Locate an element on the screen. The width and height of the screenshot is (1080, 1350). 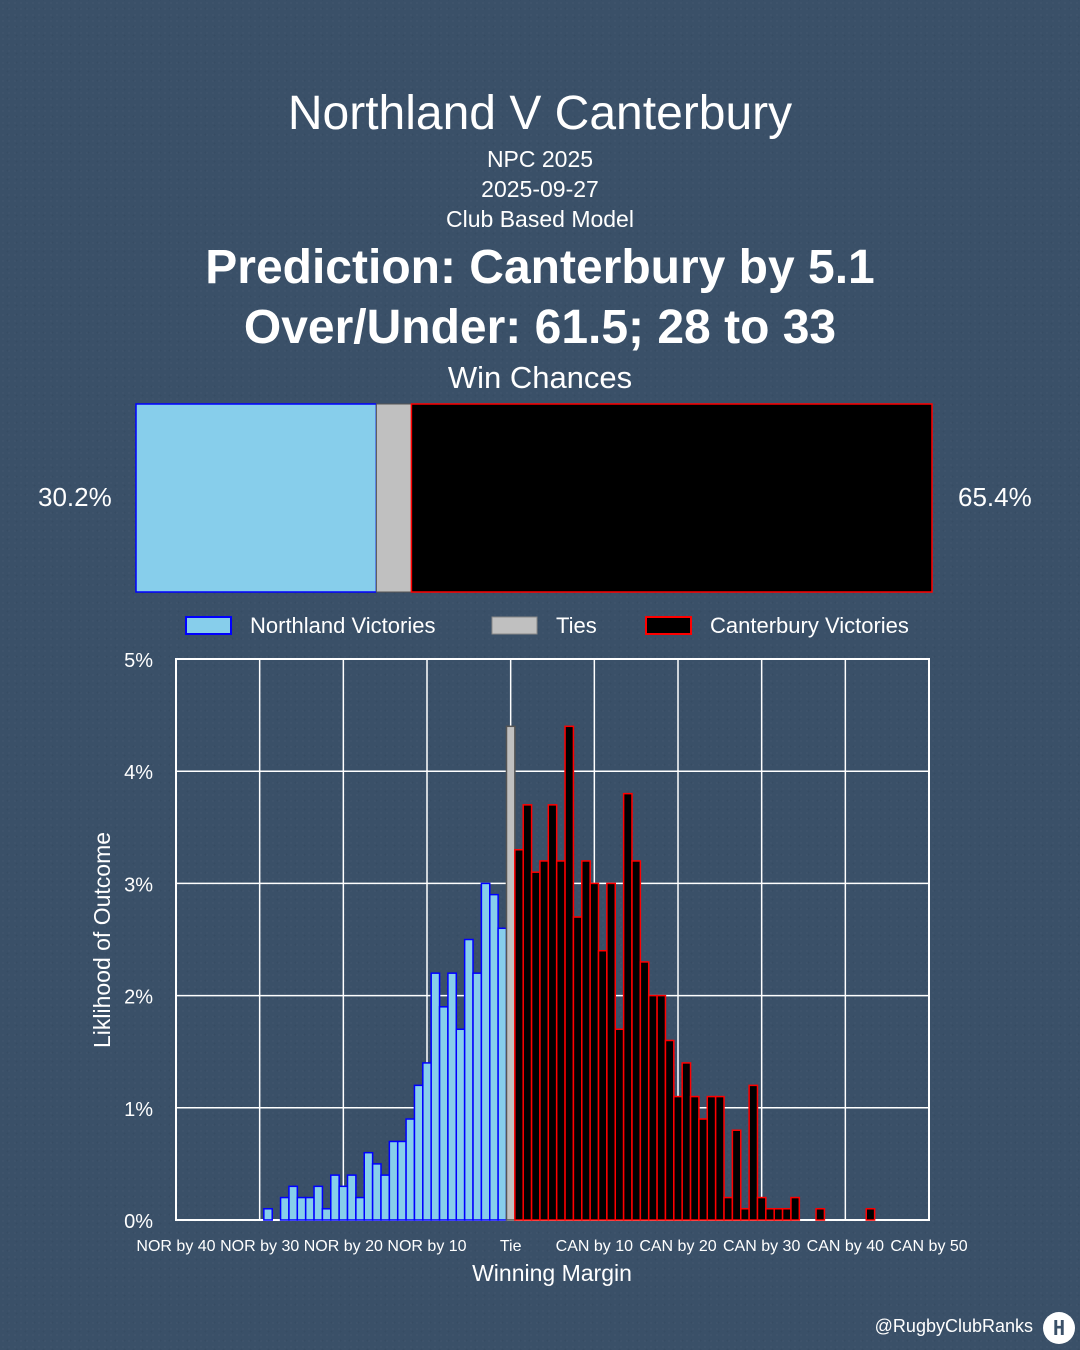
x-tick-label: Tie is located at coordinates (511, 1246).